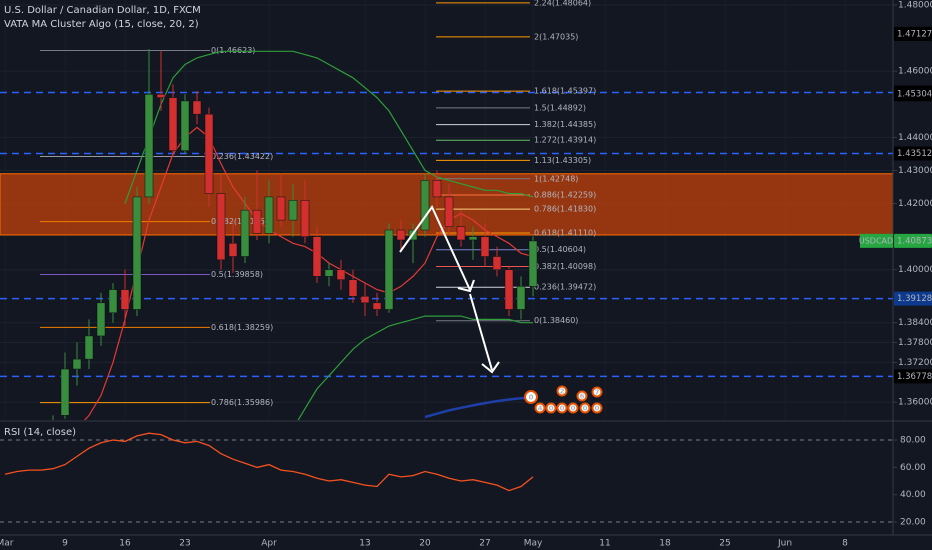  Describe the element at coordinates (784, 544) in the screenshot. I see `x-tick-label: Jun` at that location.